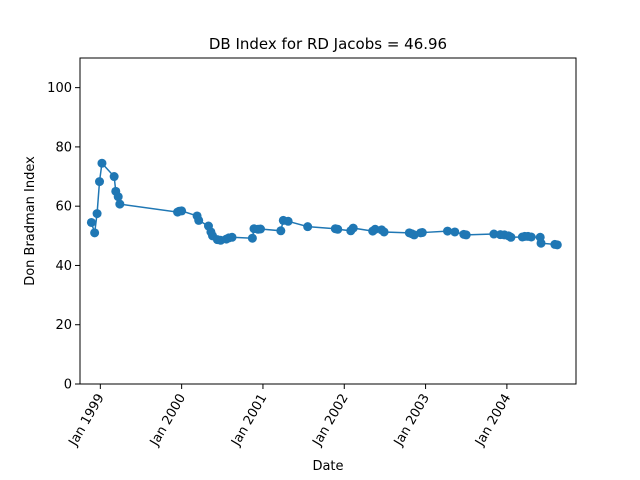 The image size is (640, 480). Describe the element at coordinates (63, 237) in the screenshot. I see `y-axis: 0 20 40 60 80 100` at that location.